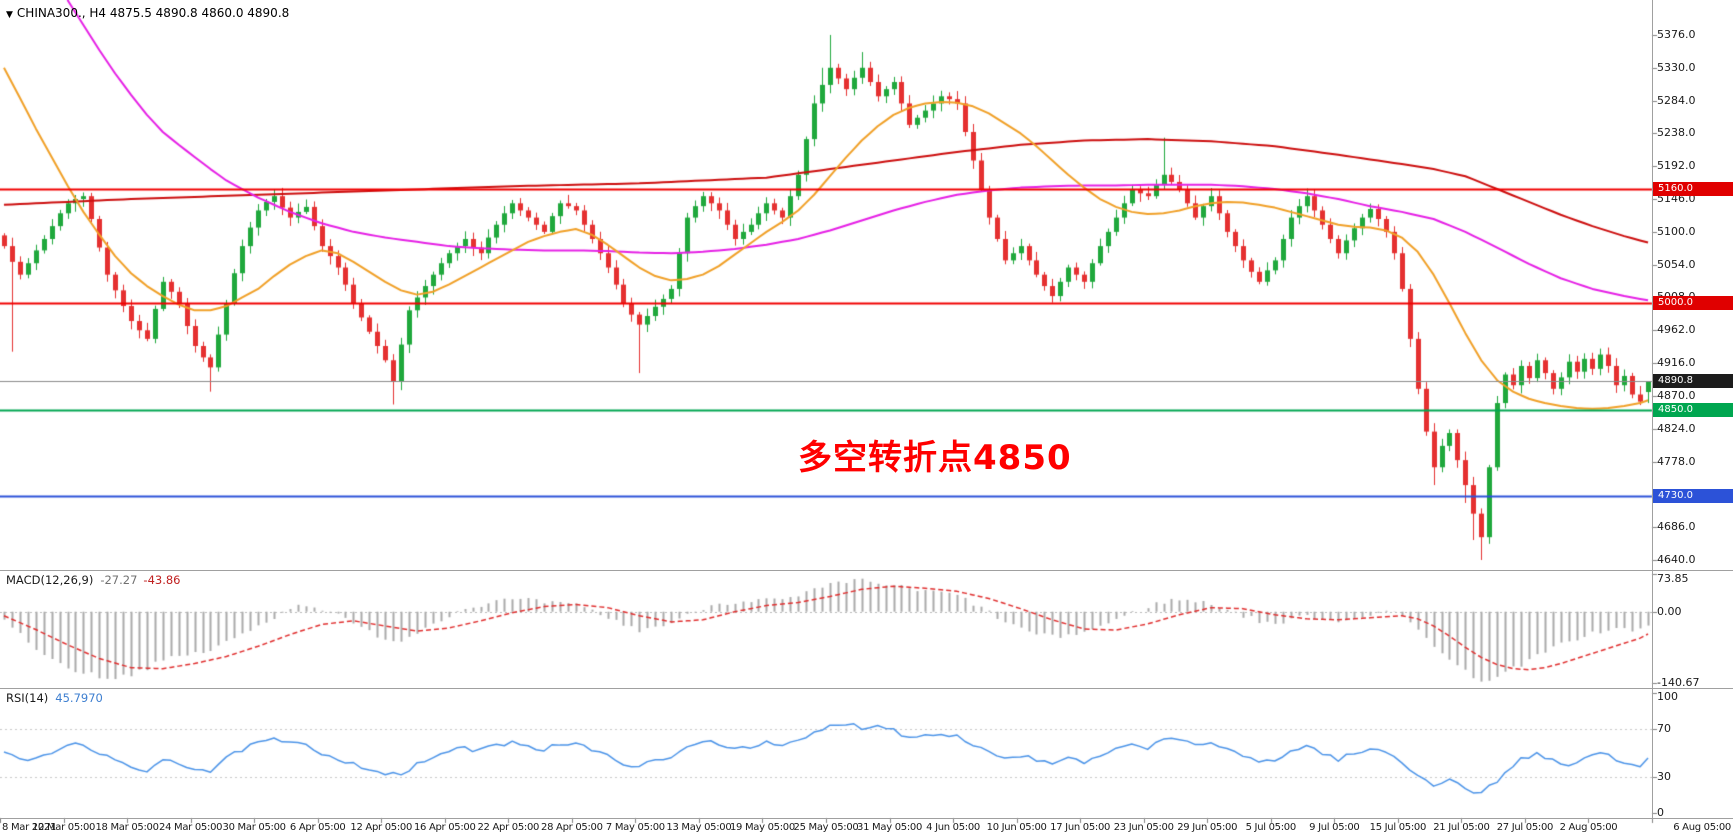  I want to click on time-axis-label: 30 Mar 05:00, so click(254, 827).